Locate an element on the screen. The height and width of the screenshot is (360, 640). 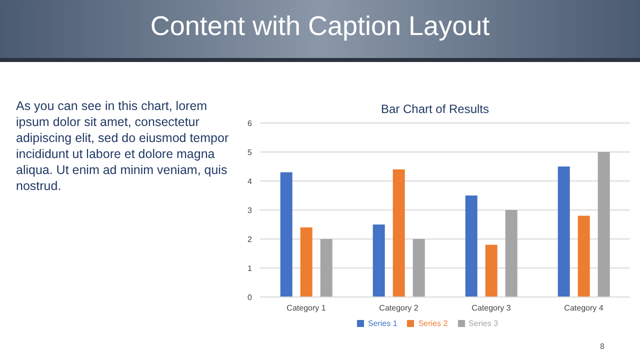
x-tick-label: Category 1 is located at coordinates (306, 308).